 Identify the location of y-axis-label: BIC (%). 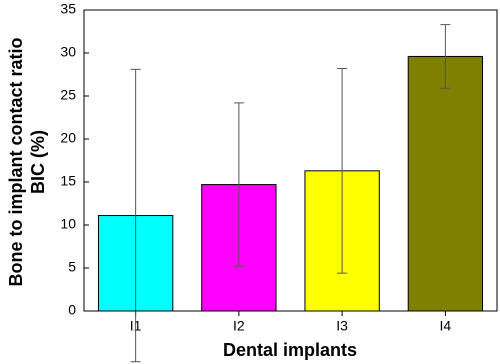
(38, 162).